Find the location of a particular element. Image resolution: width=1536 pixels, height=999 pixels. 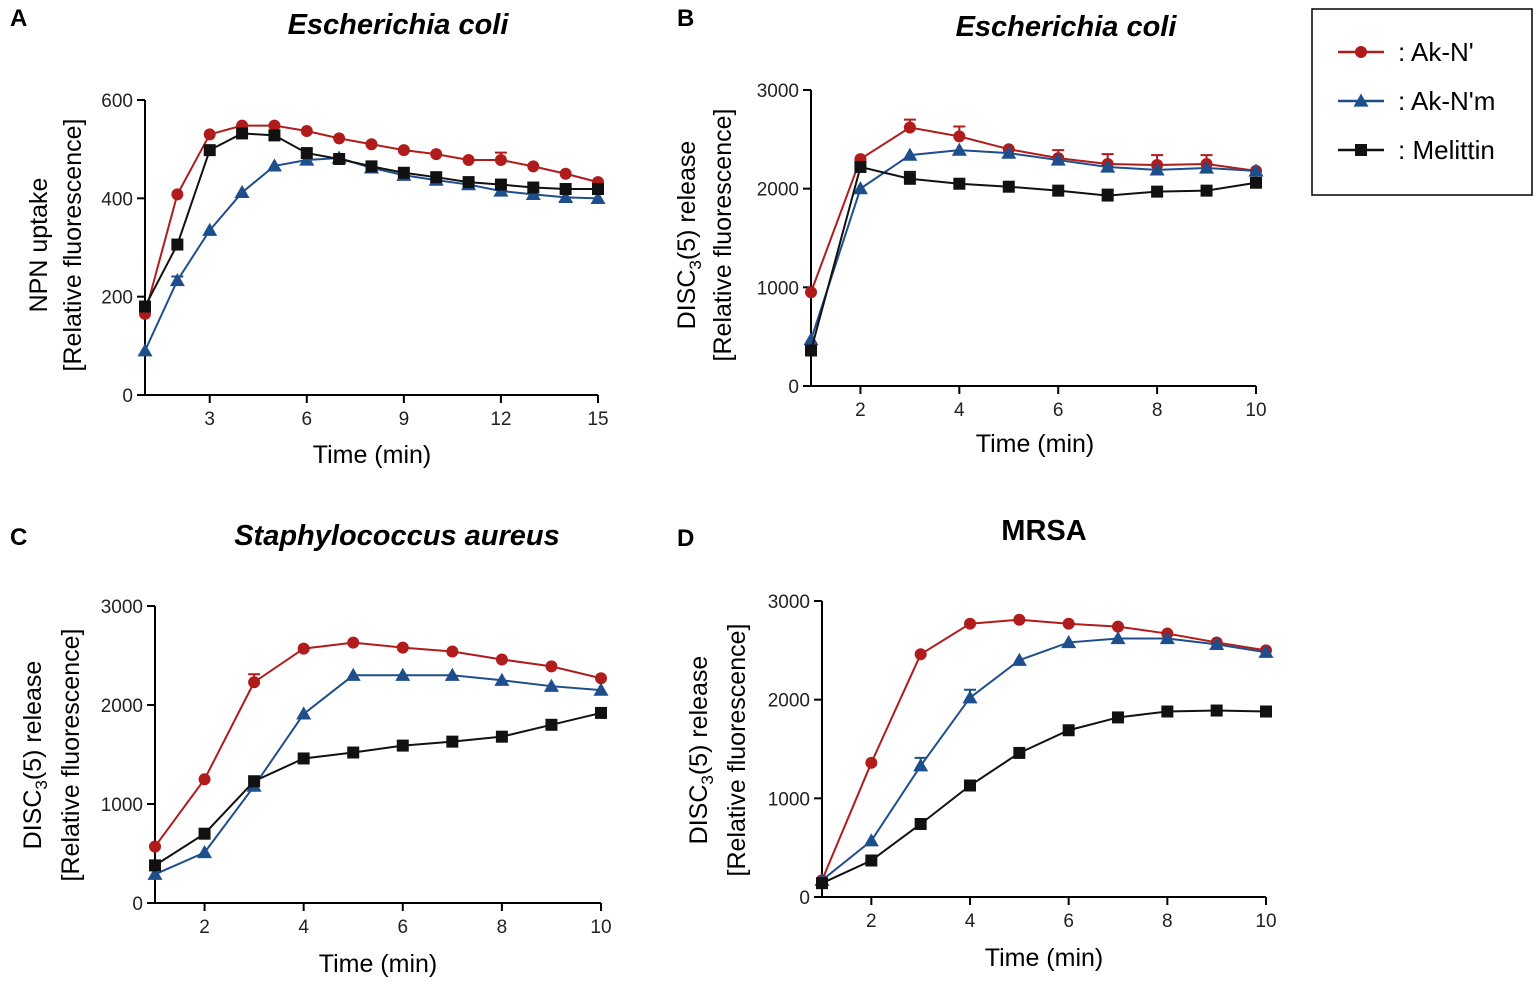

panel-a-series-melittin-line is located at coordinates (371, 219).